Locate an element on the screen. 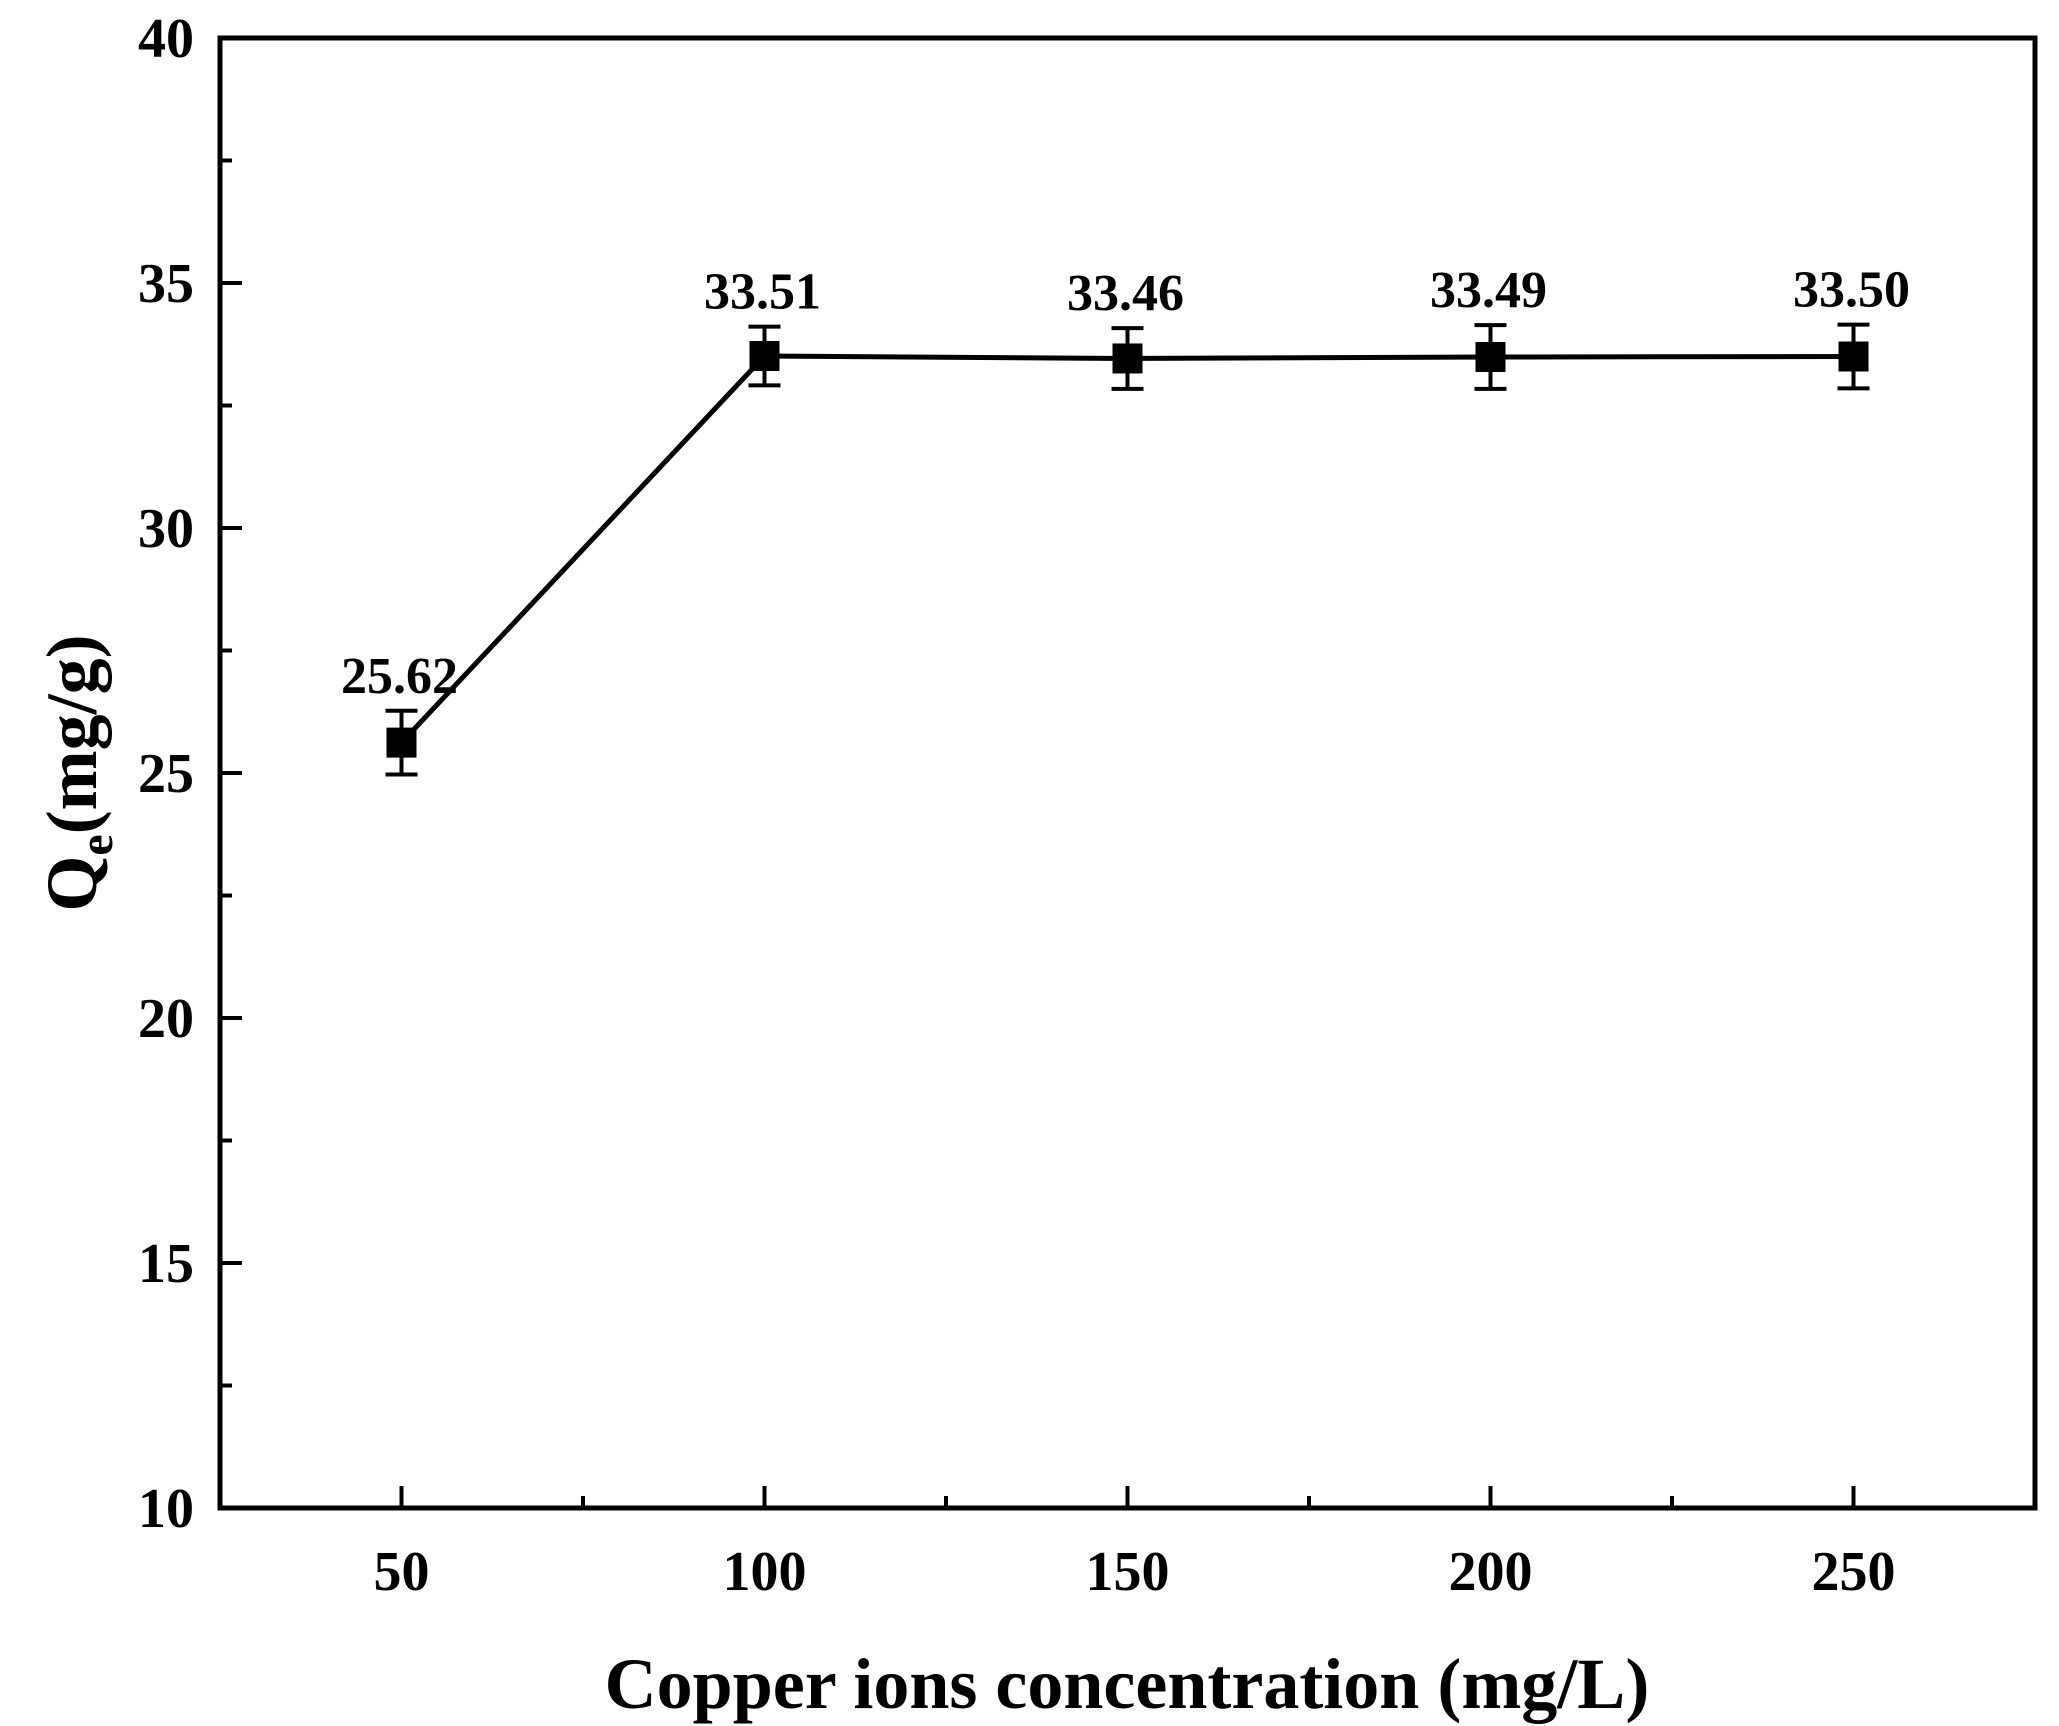 This screenshot has height=1726, width=2059. x-axis: 50 100 150 200 250 is located at coordinates (1135, 1544).